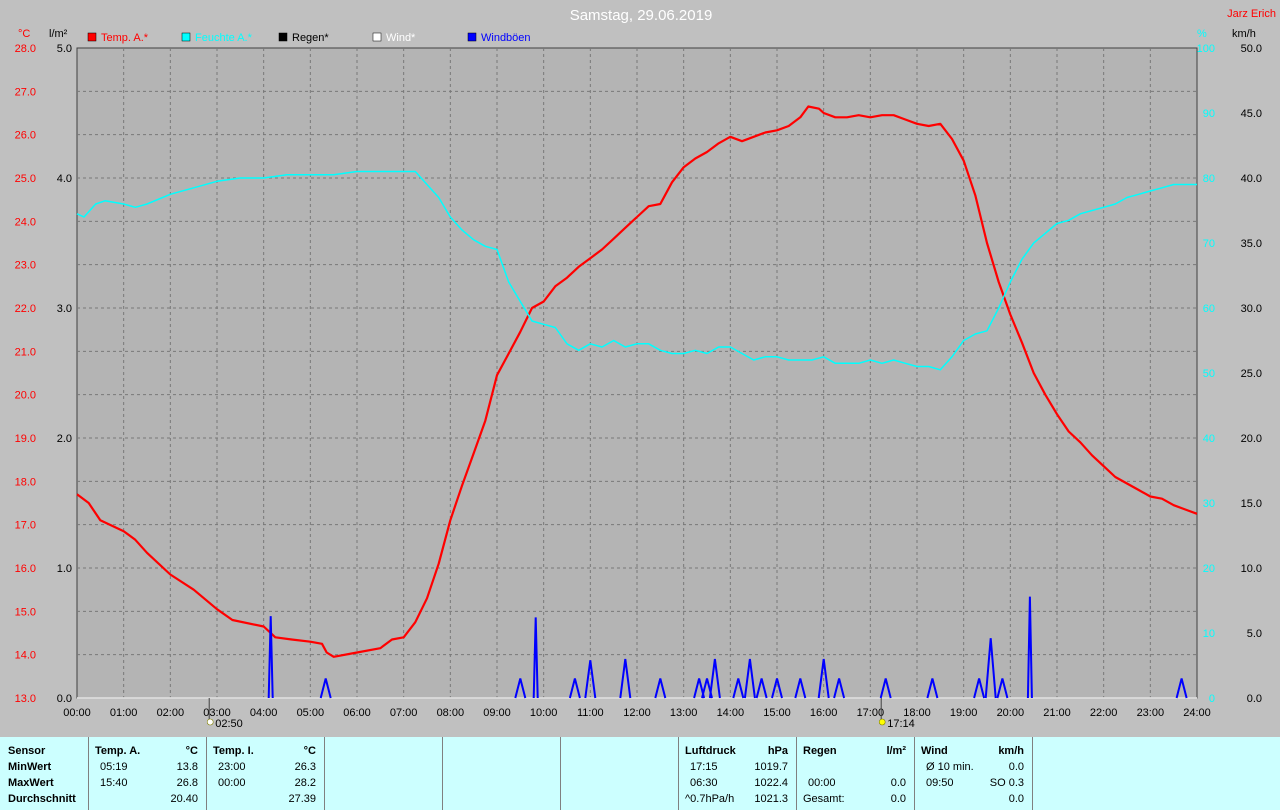  What do you see at coordinates (1254, 699) in the screenshot?
I see `wind-tick-label: 0.0` at bounding box center [1254, 699].